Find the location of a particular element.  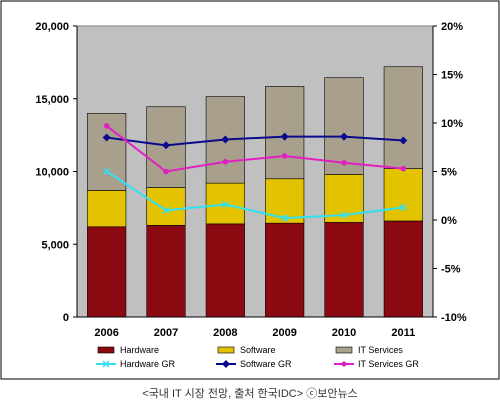

x-tick-label: 2008 is located at coordinates (225, 333).